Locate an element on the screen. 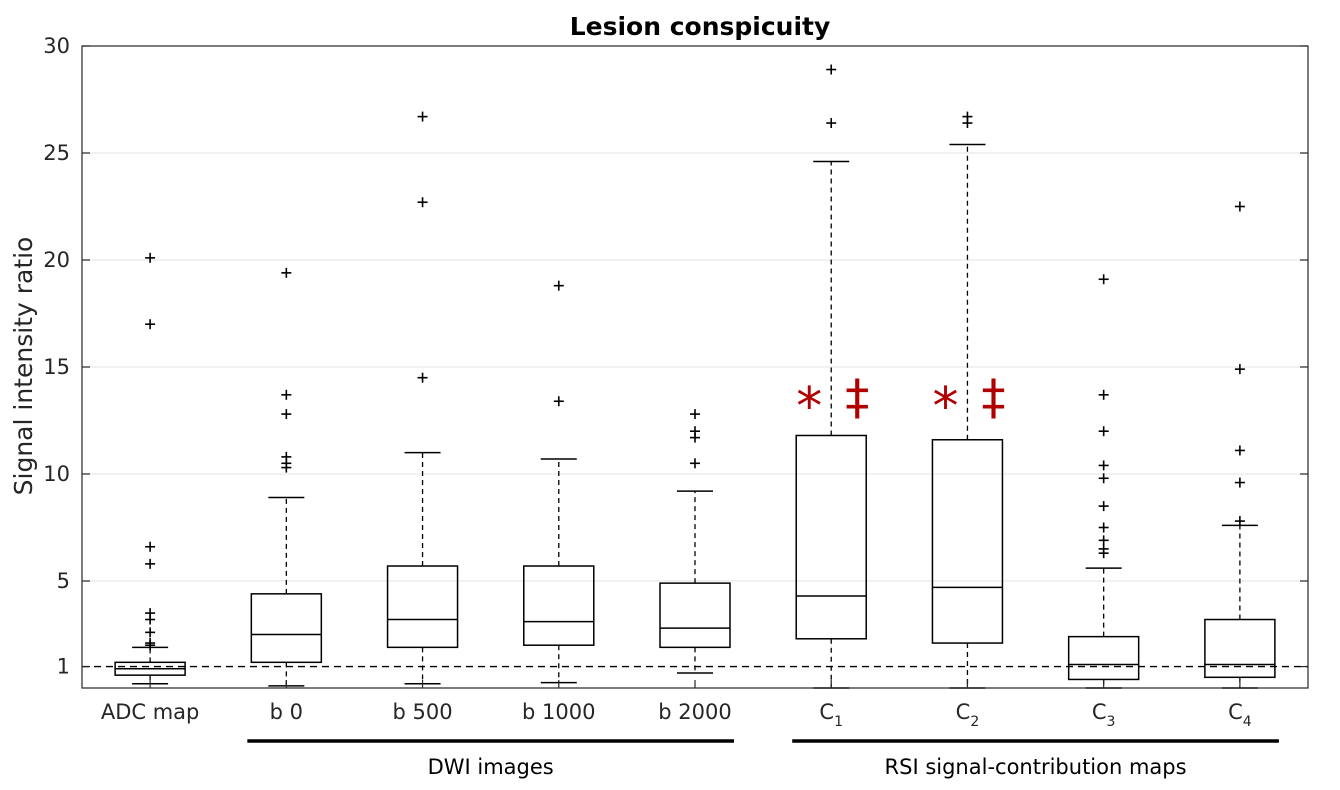  x-tick-subscript: 1 is located at coordinates (838, 722).